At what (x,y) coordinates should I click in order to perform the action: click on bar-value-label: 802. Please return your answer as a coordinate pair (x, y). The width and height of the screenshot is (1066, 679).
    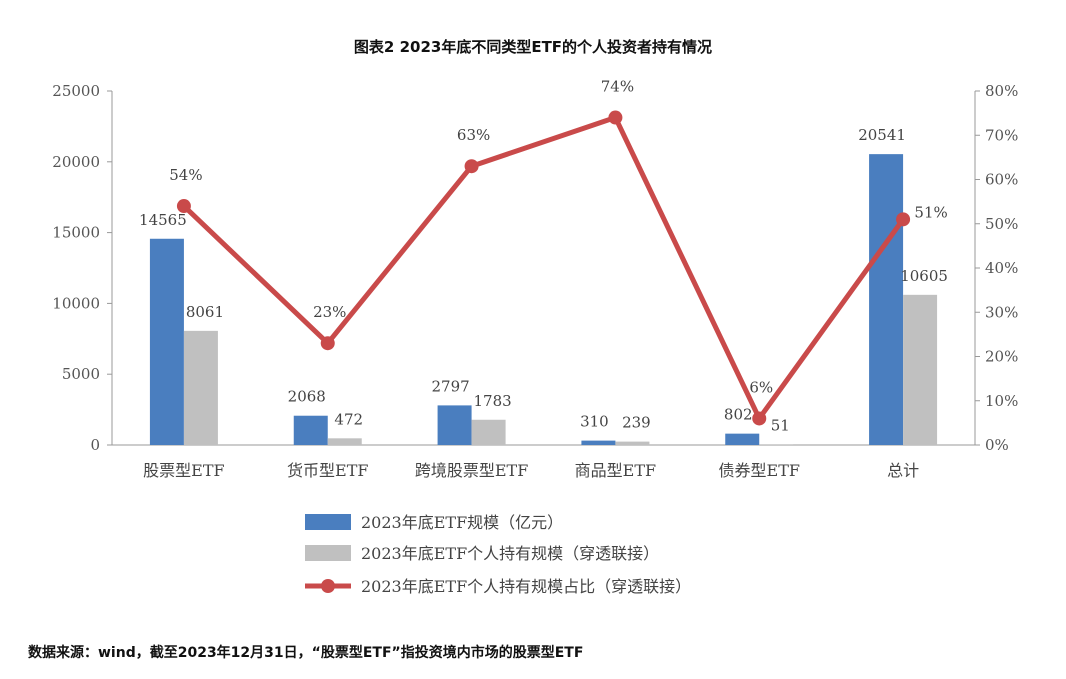
    Looking at the image, I should click on (738, 415).